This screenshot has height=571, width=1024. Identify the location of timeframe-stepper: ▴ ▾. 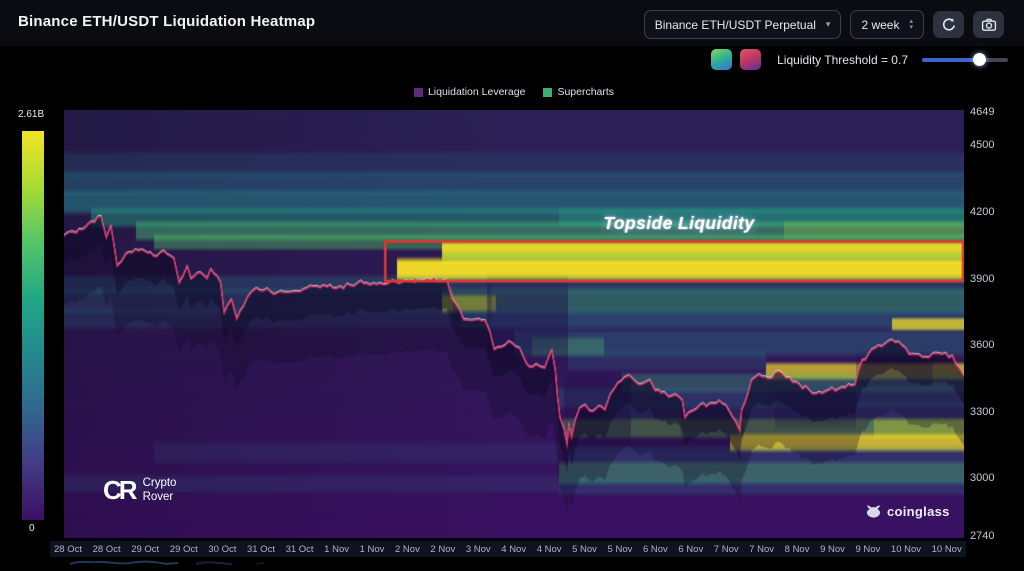
(911, 24).